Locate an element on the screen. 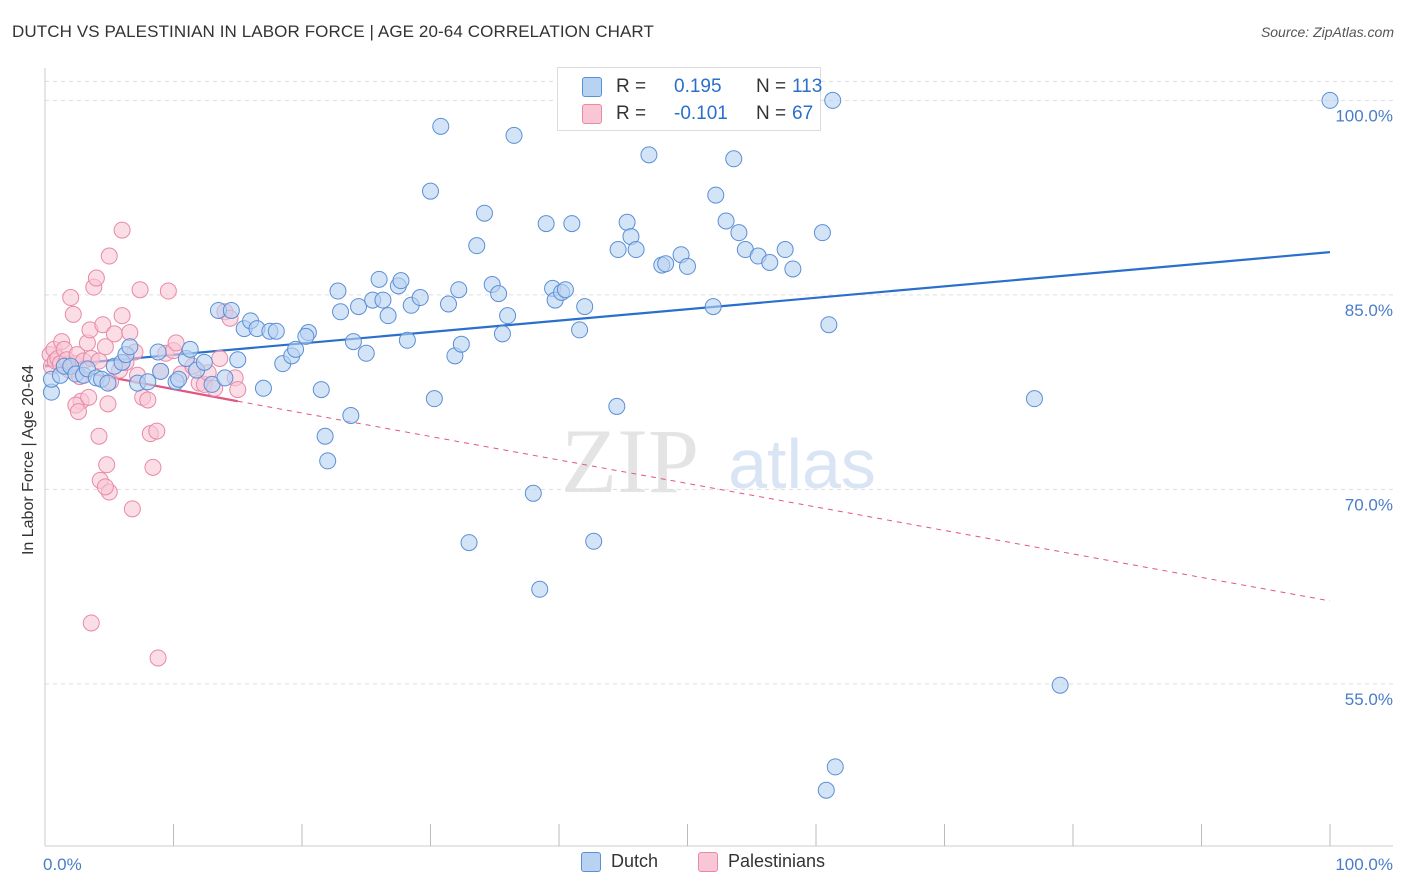 The width and height of the screenshot is (1406, 892). dutch-swatch is located at coordinates (592, 87).